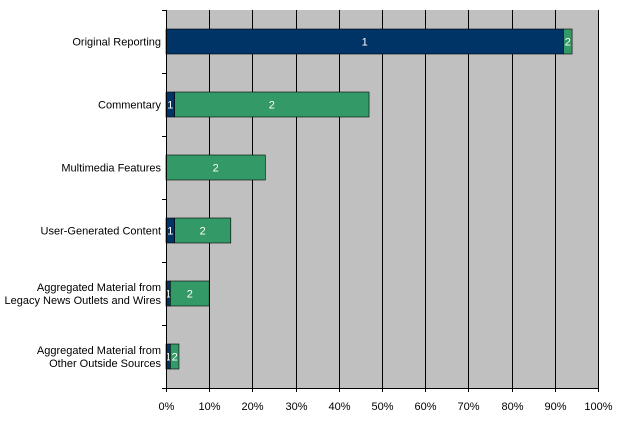 The image size is (624, 427). What do you see at coordinates (468, 407) in the screenshot?
I see `x-tick-label: 70%` at bounding box center [468, 407].